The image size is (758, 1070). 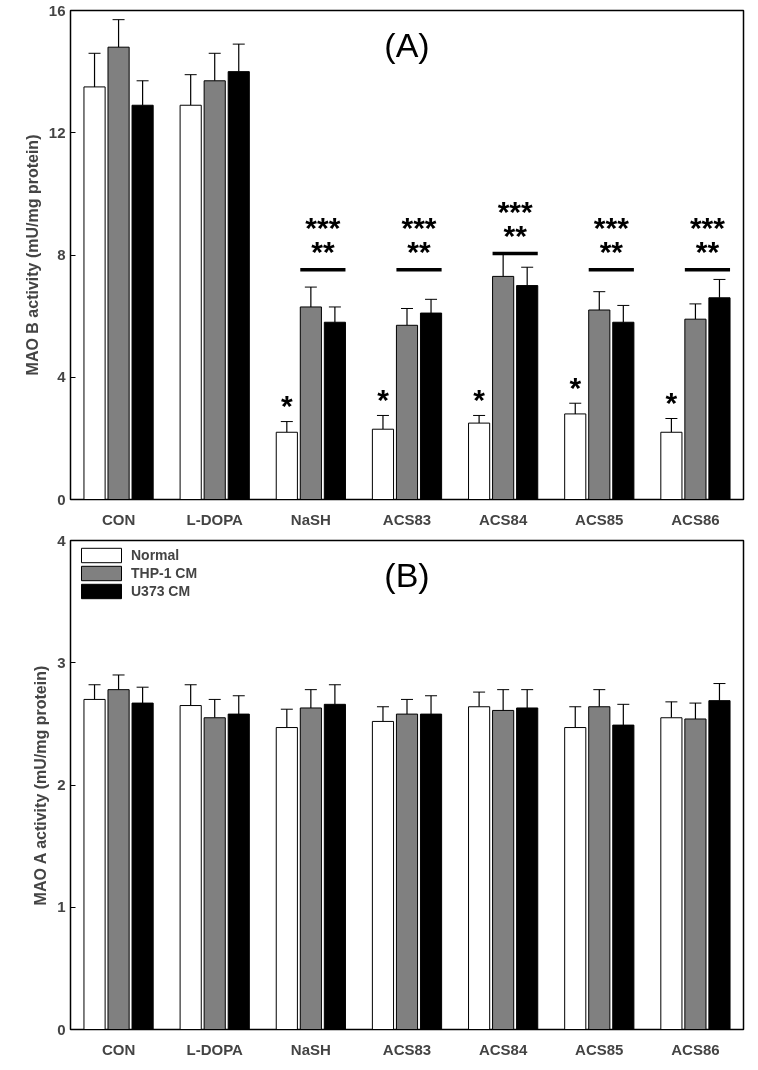 What do you see at coordinates (407, 44) in the screenshot?
I see `annotation: (A)` at bounding box center [407, 44].